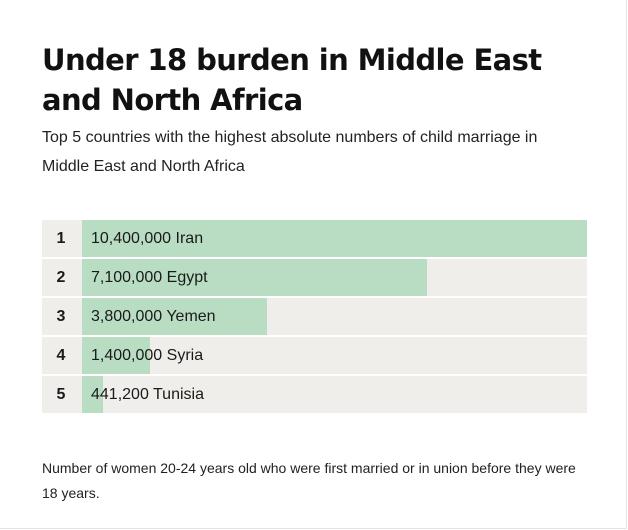 The image size is (628, 530). I want to click on rank-label: 4, so click(61, 355).